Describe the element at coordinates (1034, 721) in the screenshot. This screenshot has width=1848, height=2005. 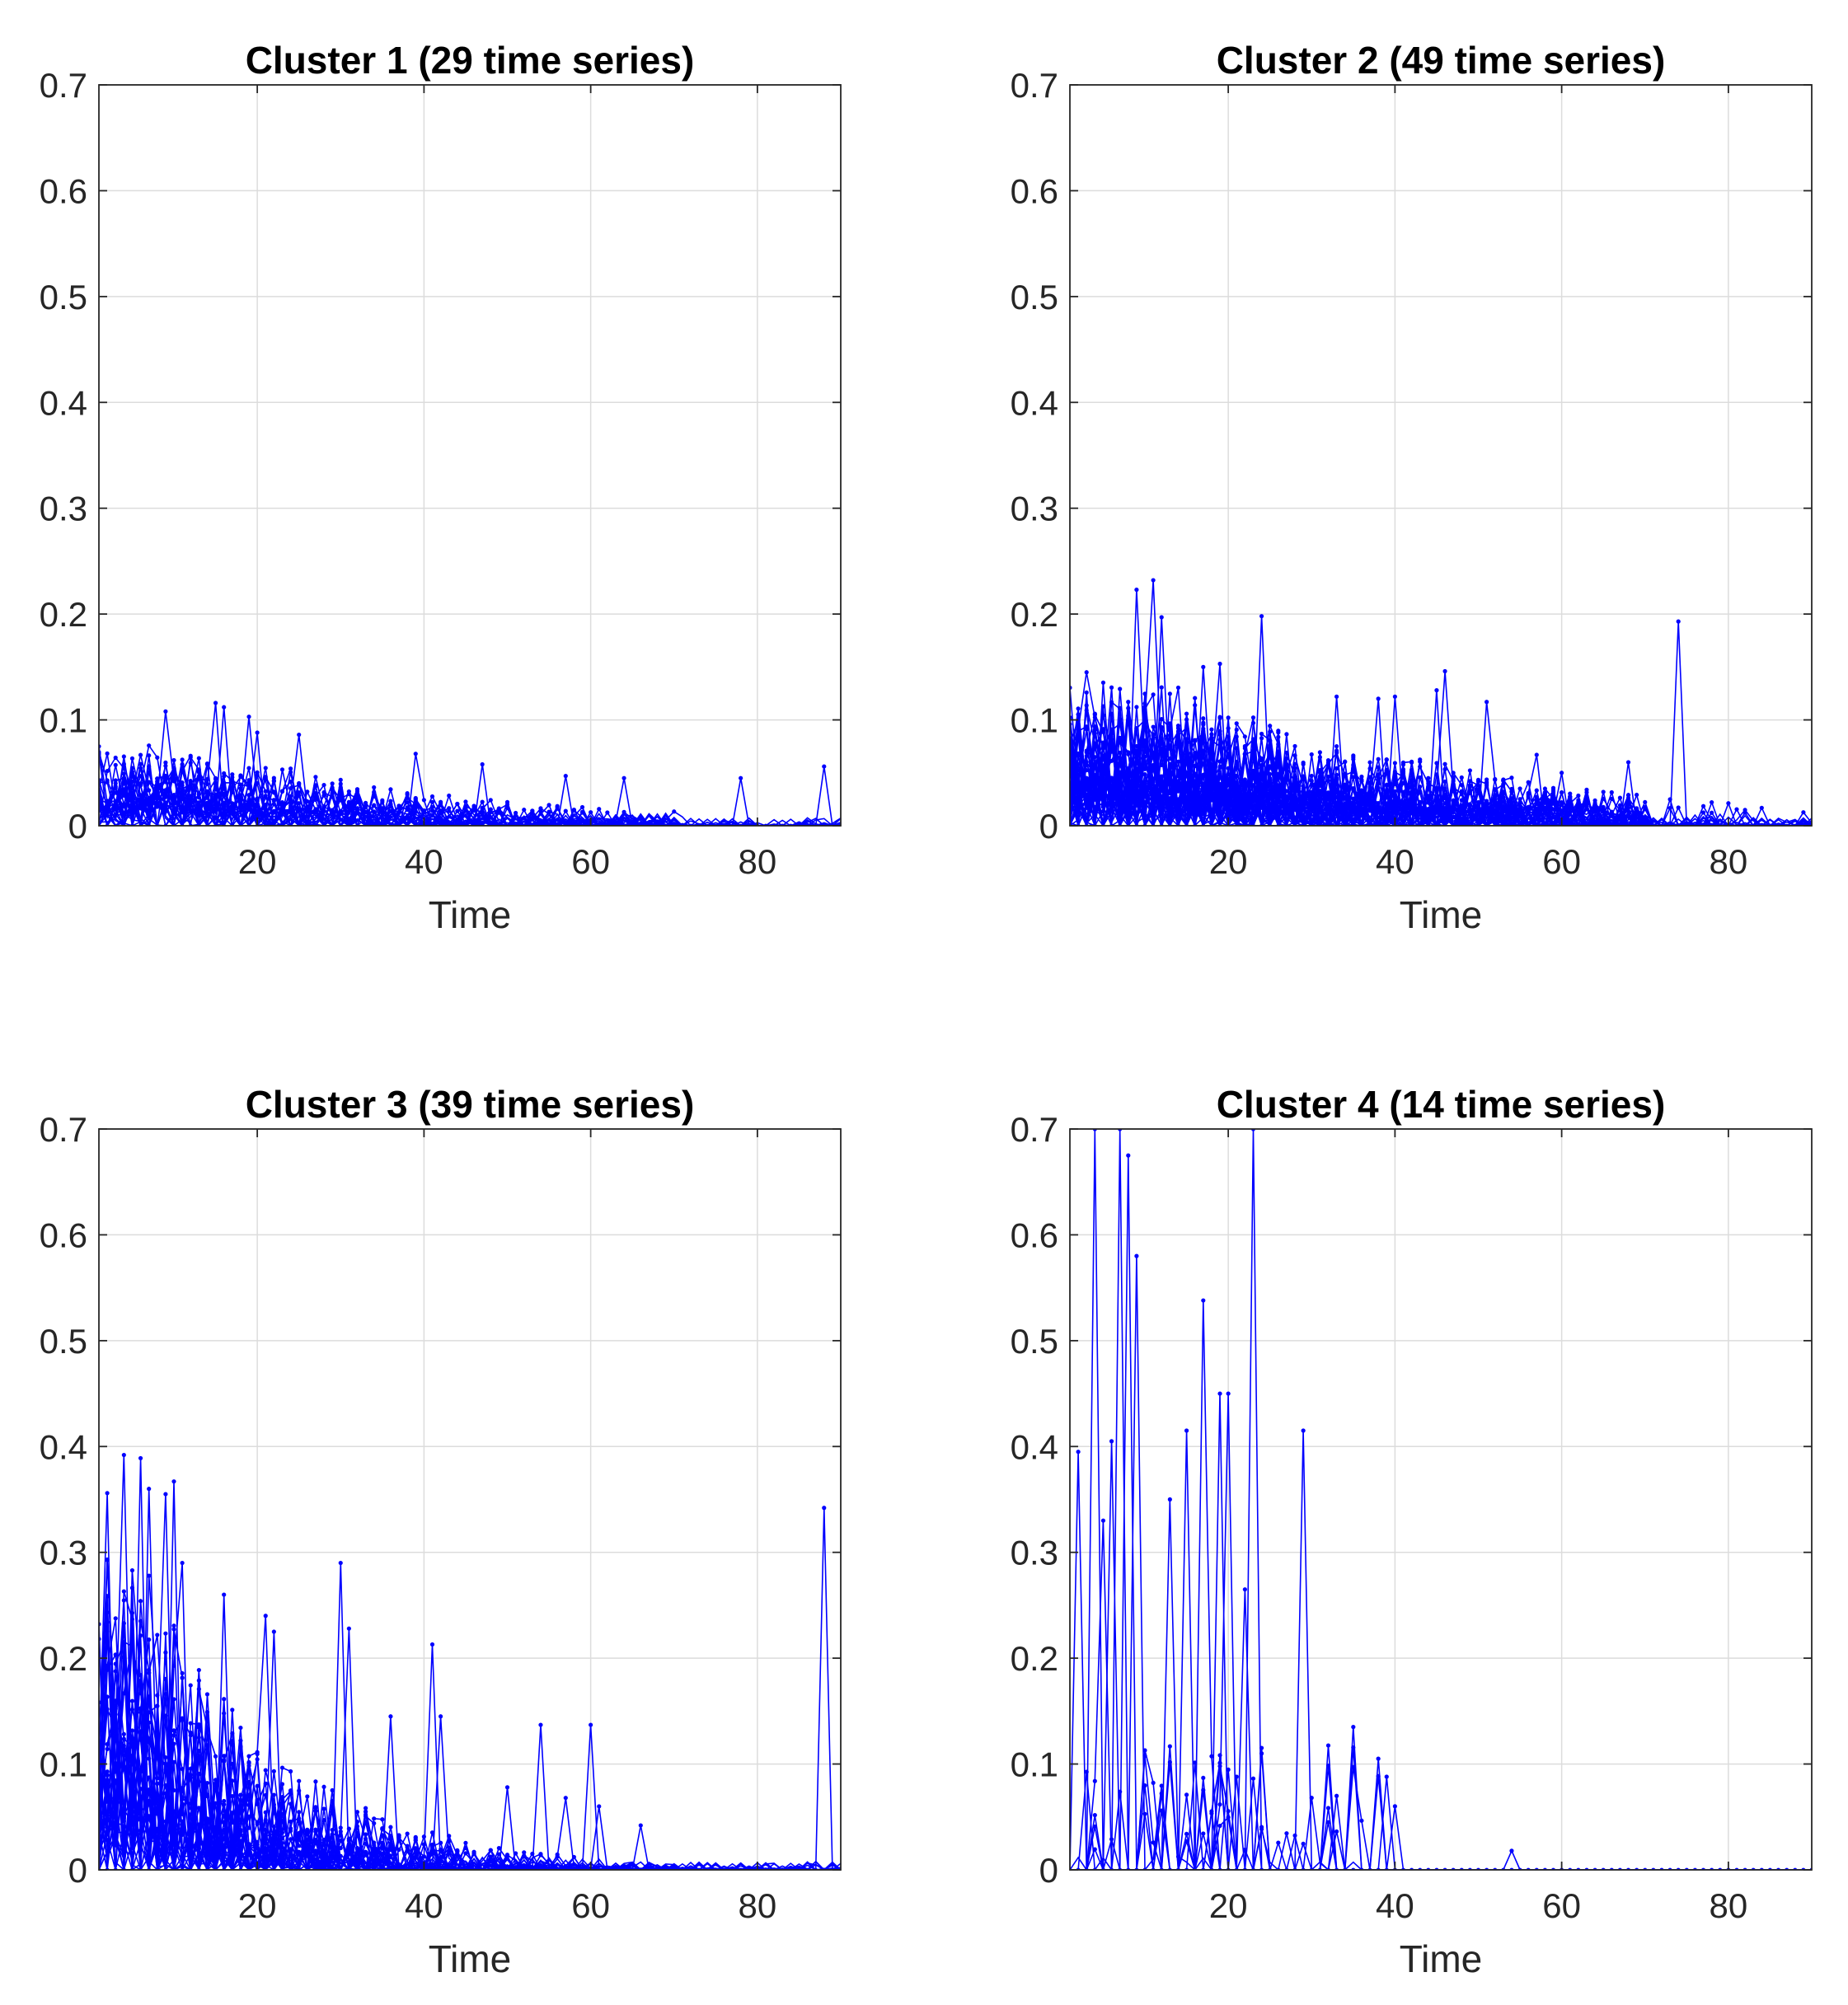
I see `y-tick-label: 0.1` at that location.